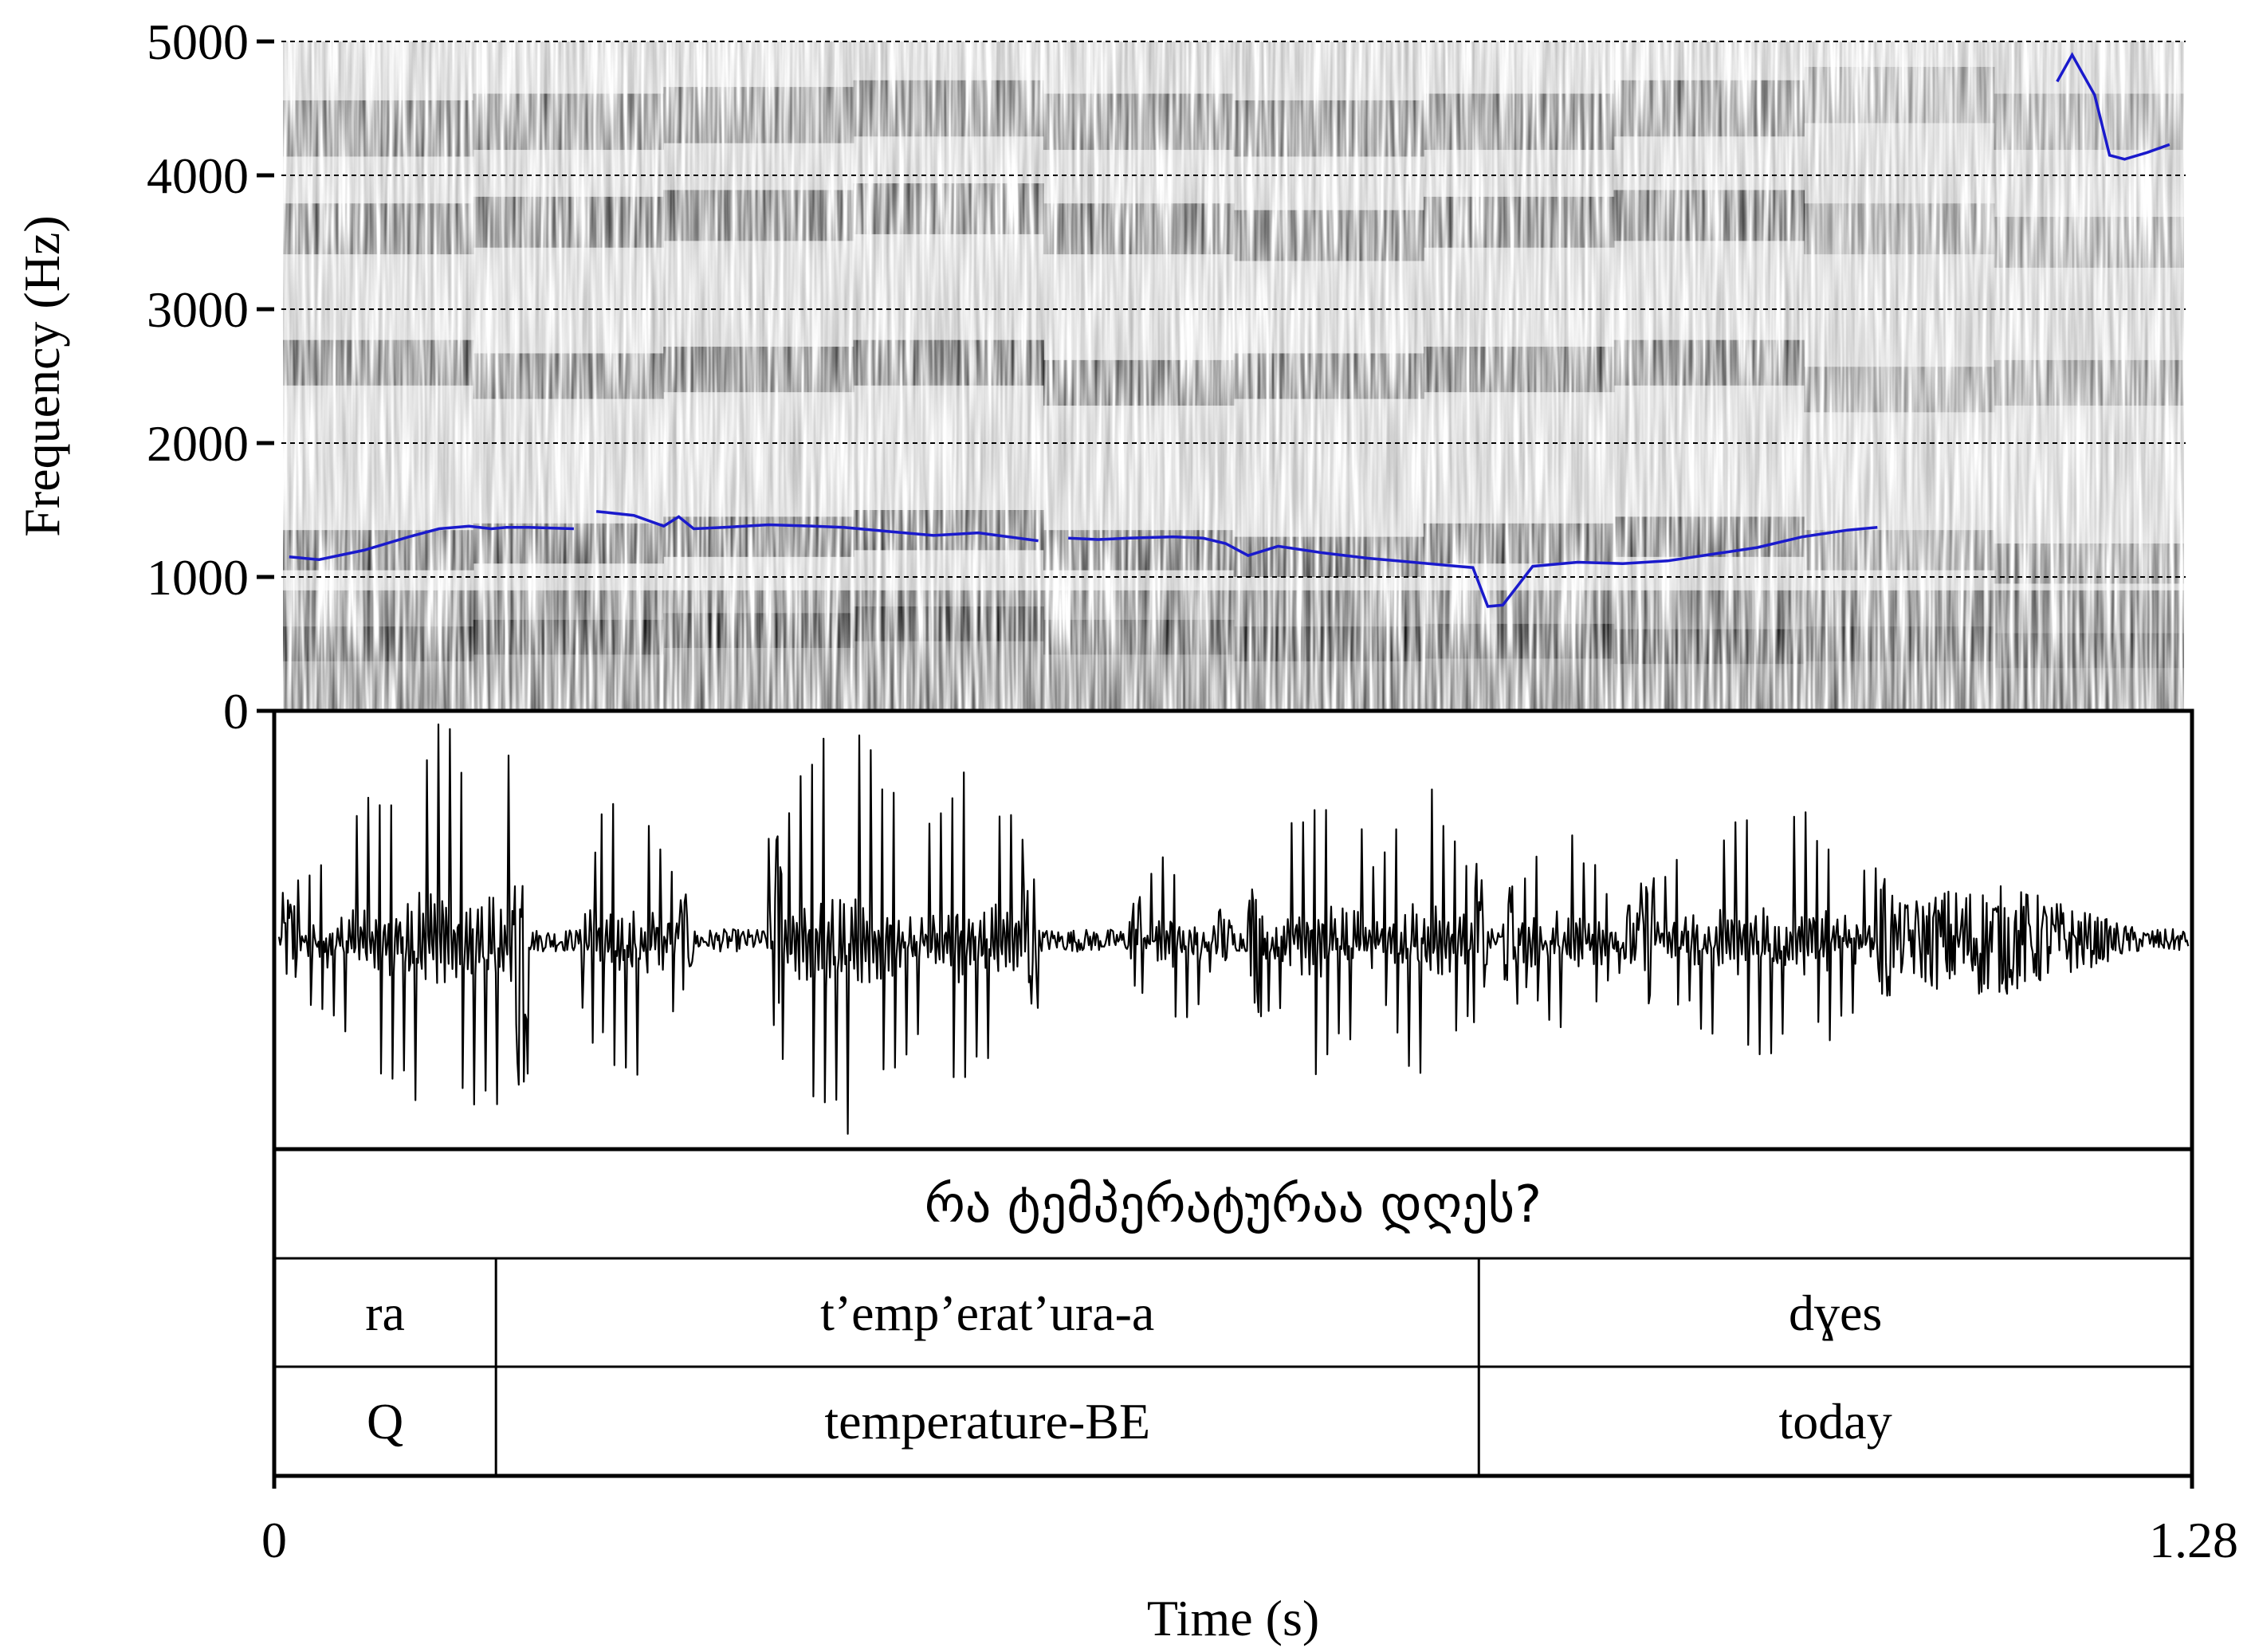 The image size is (2251, 1652). What do you see at coordinates (1835, 1313) in the screenshot?
I see `transcription-interval-text: dɣes` at bounding box center [1835, 1313].